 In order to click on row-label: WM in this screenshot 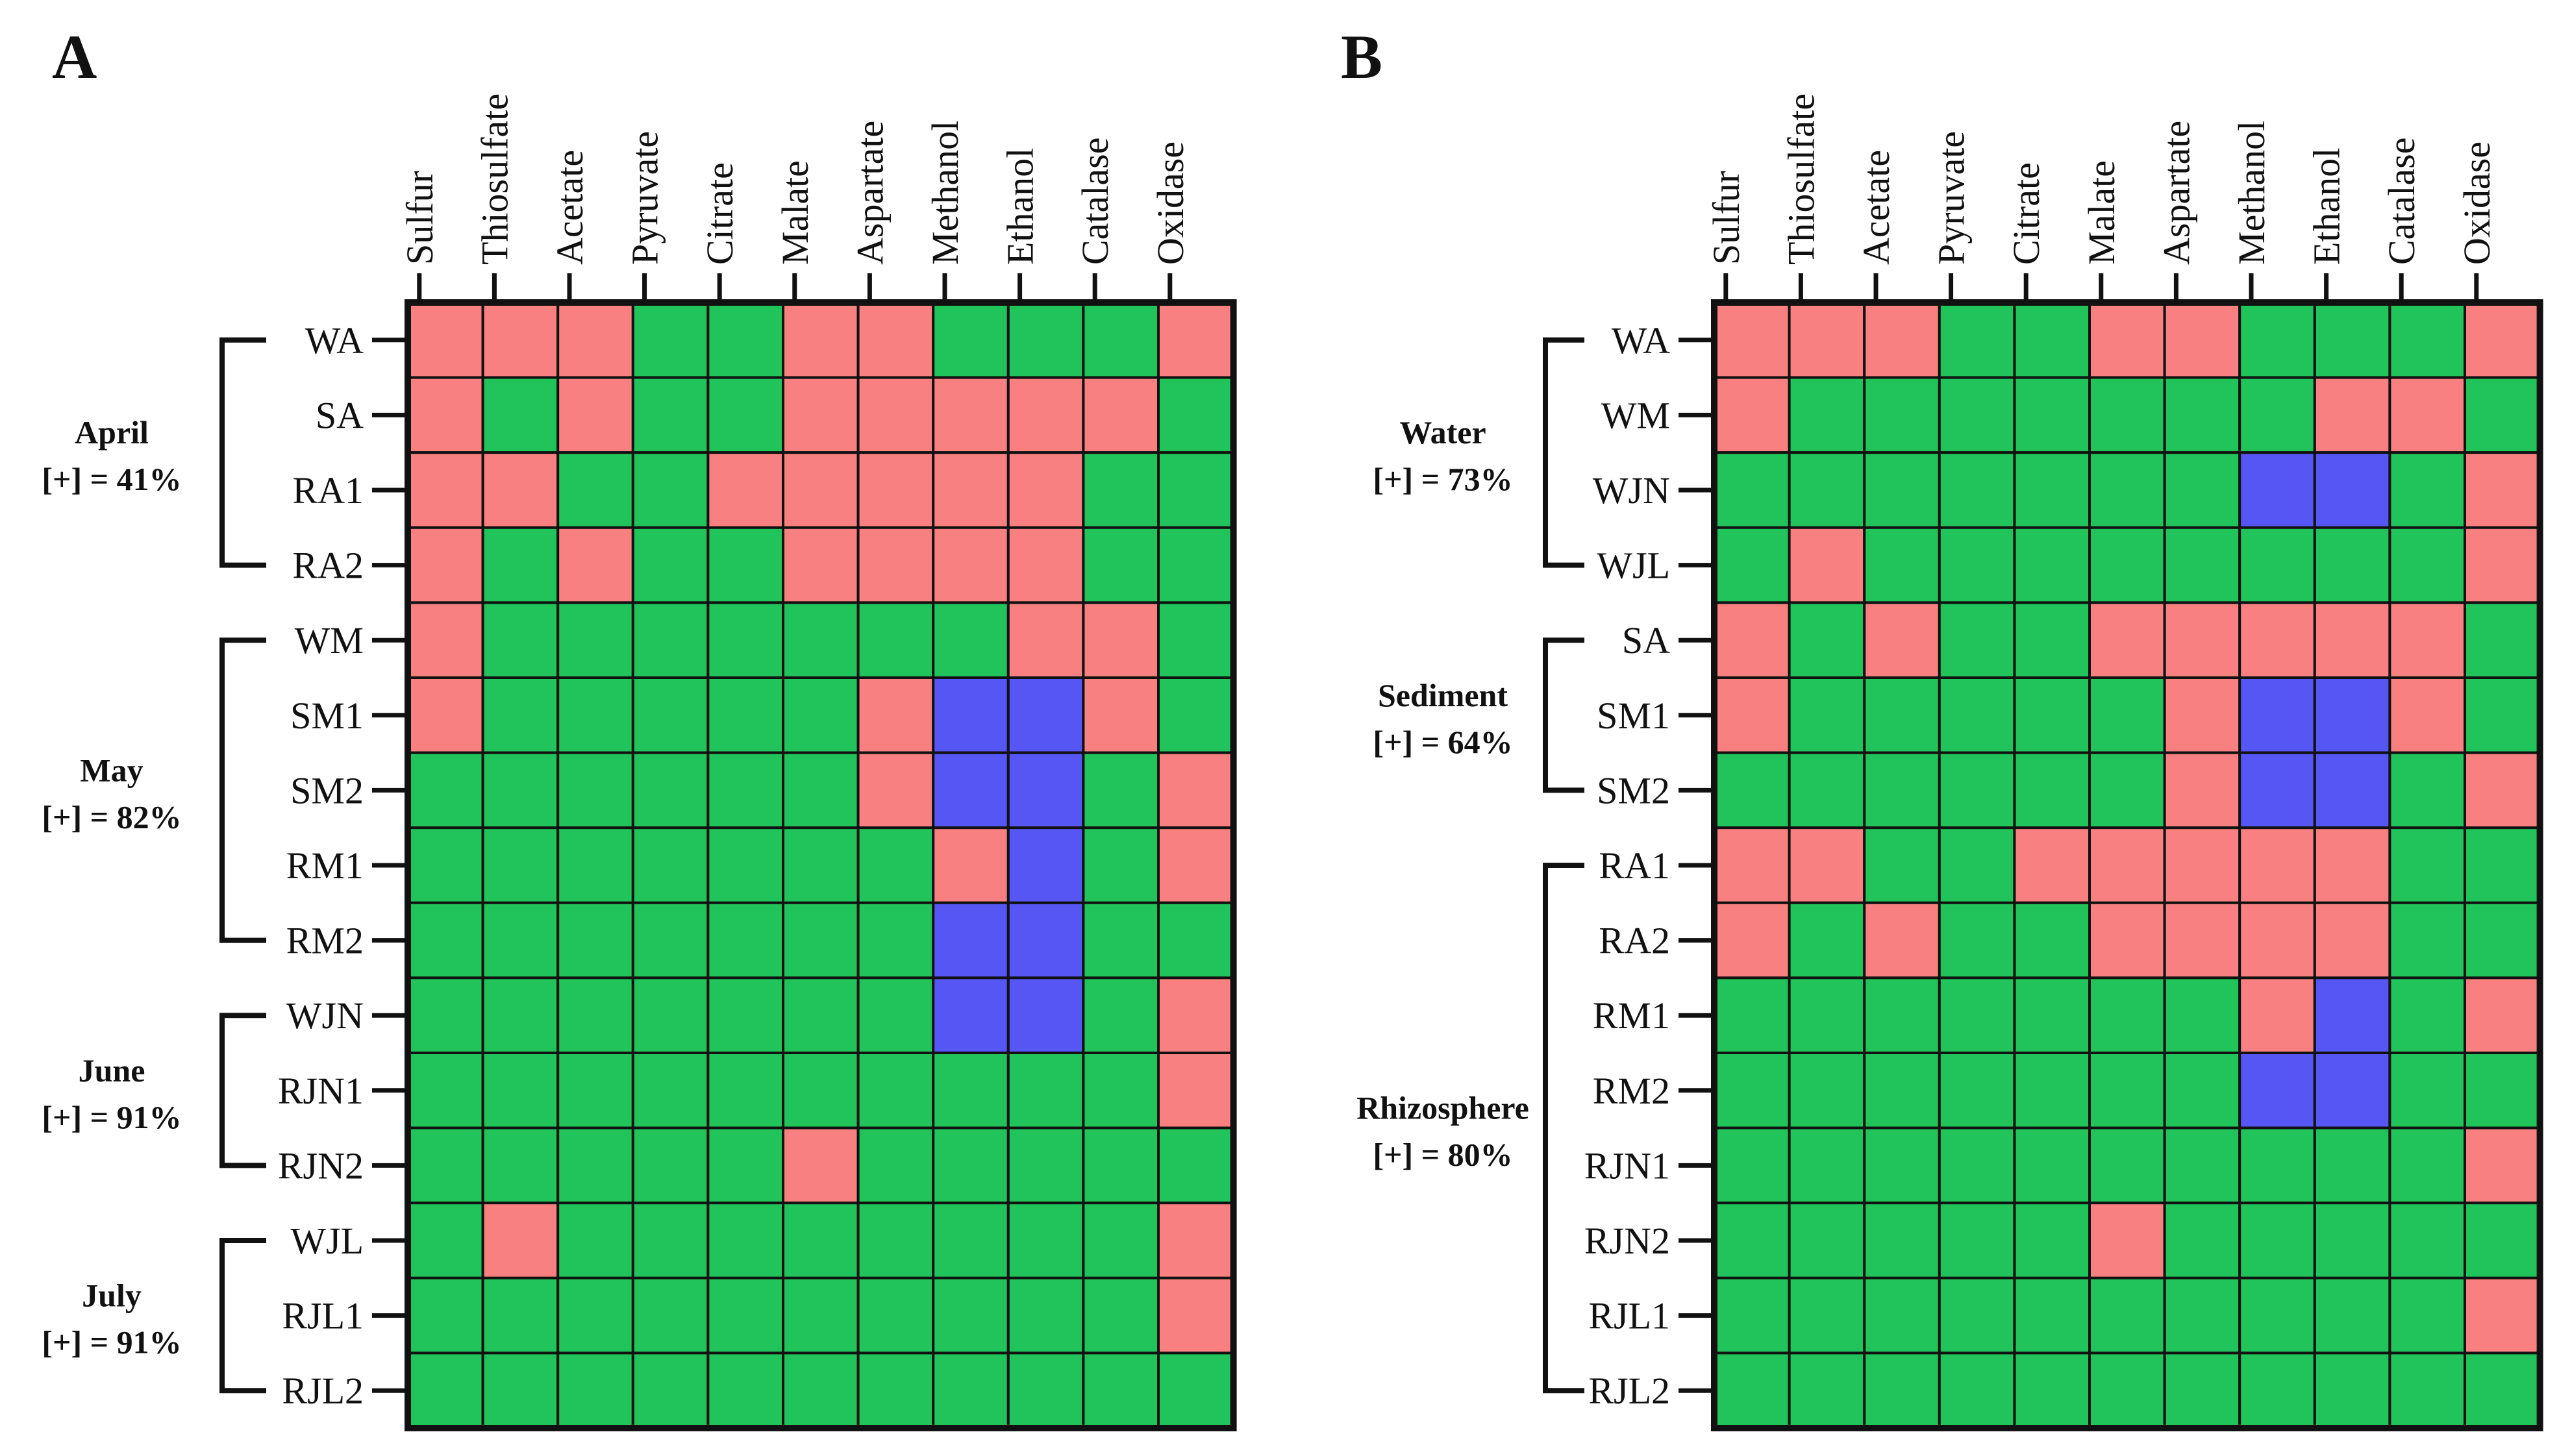, I will do `click(1635, 415)`.